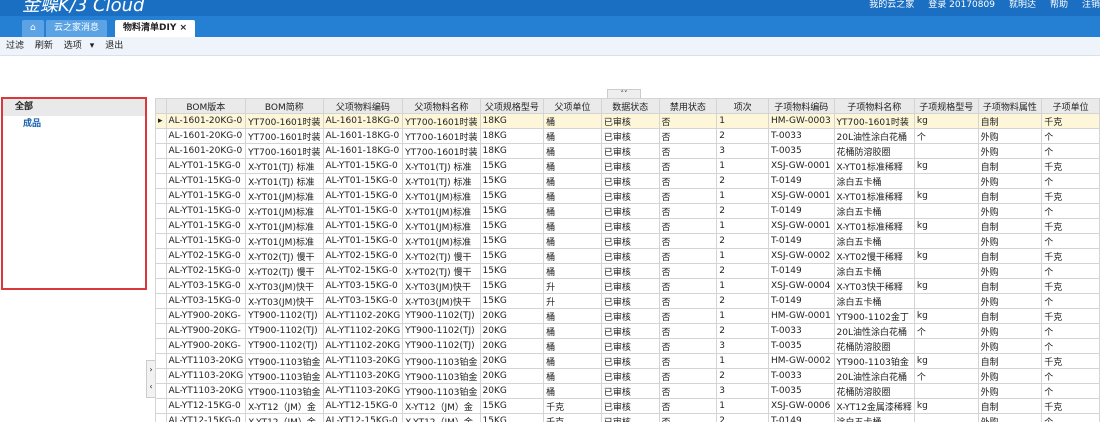  I want to click on header-link: 注销, so click(1090, 5).